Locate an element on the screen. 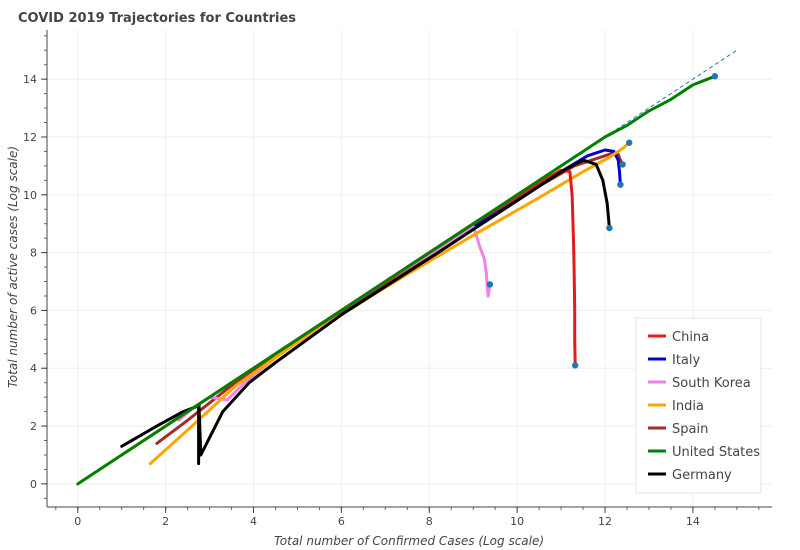 This screenshot has width=800, height=550. y-tick-label: 12 is located at coordinates (30, 137).